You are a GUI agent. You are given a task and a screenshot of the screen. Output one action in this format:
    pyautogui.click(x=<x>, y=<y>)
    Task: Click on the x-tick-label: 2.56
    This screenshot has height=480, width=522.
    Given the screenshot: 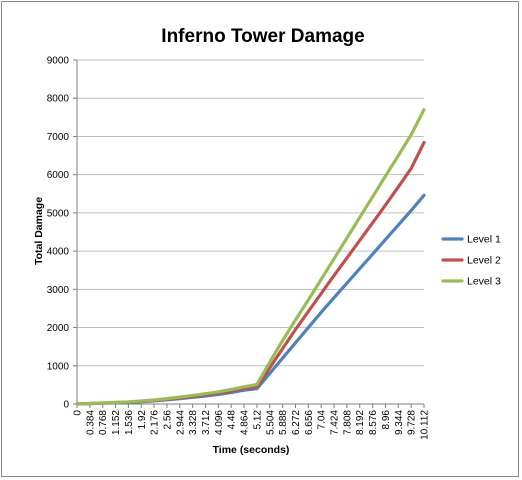 What is the action you would take?
    pyautogui.click(x=167, y=420)
    